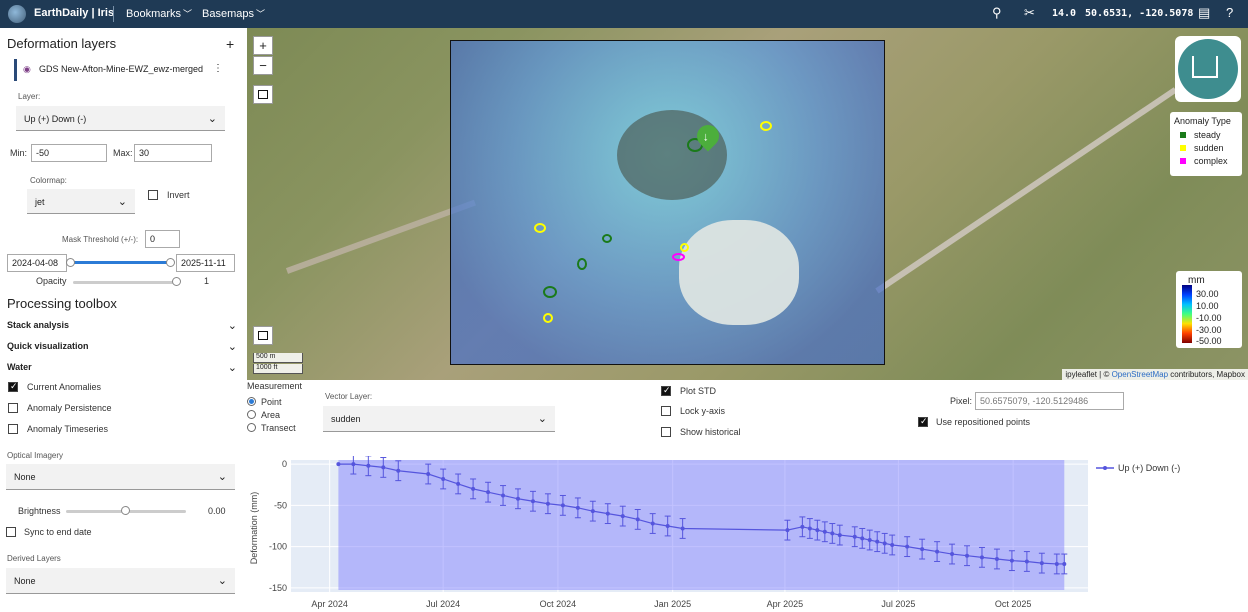 This screenshot has height=612, width=1248. Describe the element at coordinates (81, 201) in the screenshot. I see `colormap-select: jet ⌄` at that location.